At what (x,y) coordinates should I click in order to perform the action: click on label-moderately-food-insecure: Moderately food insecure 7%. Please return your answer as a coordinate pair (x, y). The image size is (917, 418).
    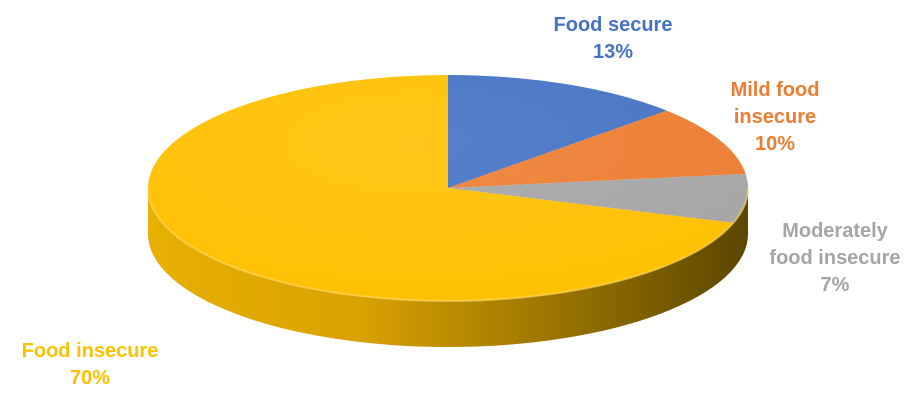
    Looking at the image, I should click on (835, 258).